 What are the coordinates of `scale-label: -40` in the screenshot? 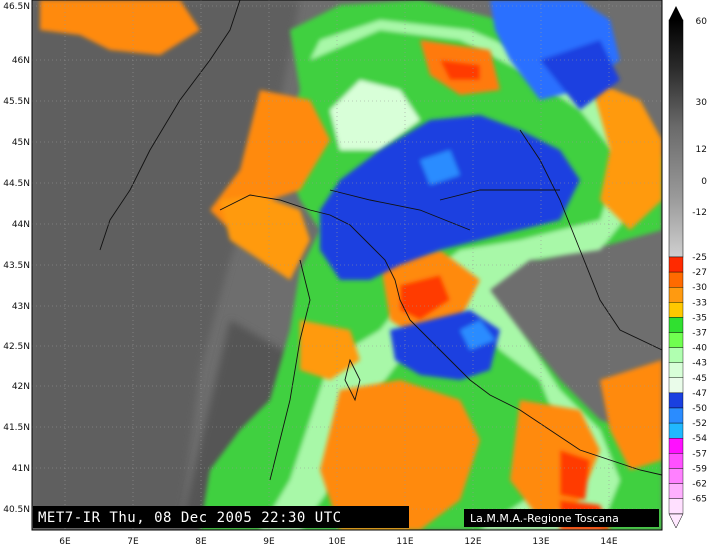 It's located at (699, 349).